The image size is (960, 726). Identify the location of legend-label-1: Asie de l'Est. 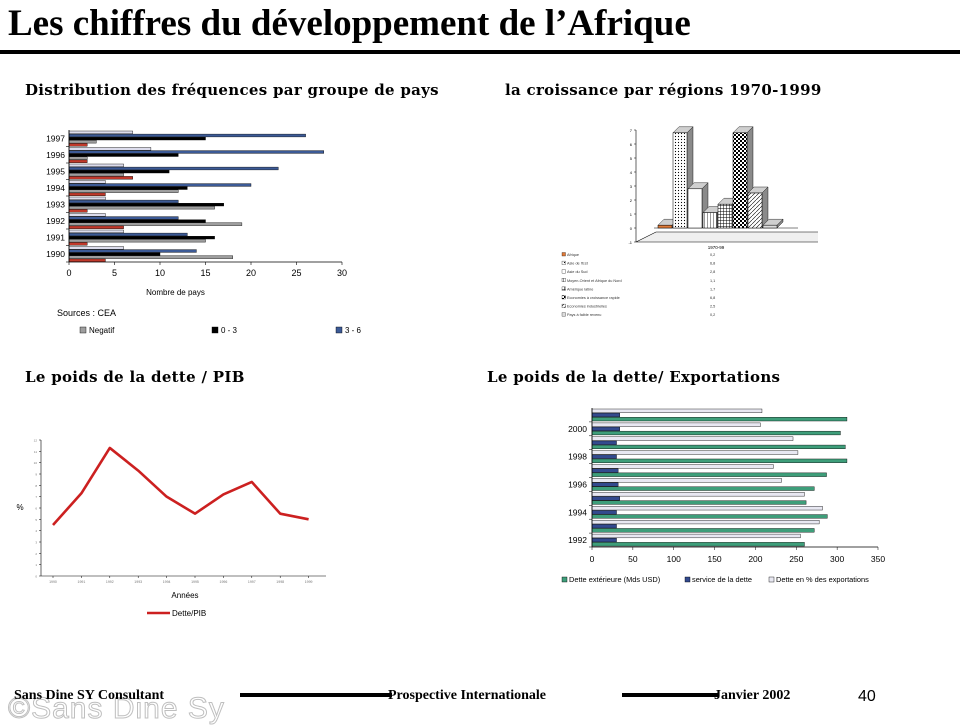
(578, 264).